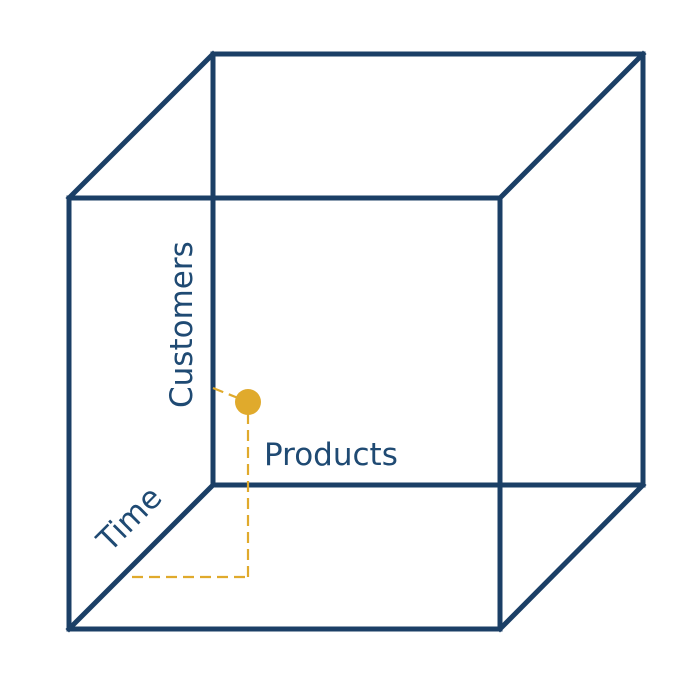  I want to click on depth-edge-top-right, so click(571, 126).